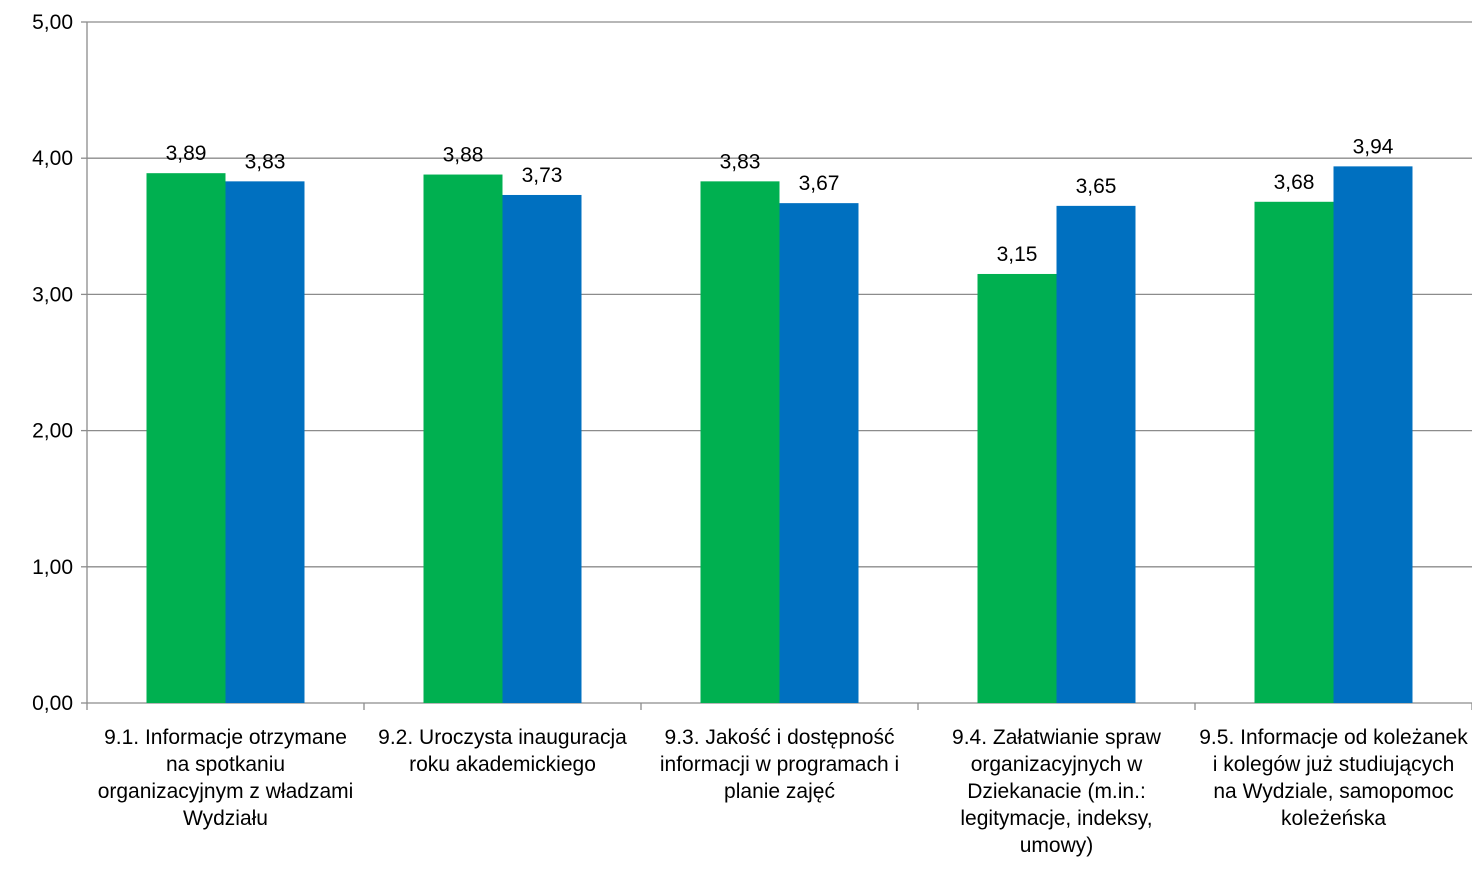 This screenshot has width=1472, height=878. I want to click on data-label: 3,89, so click(186, 153).